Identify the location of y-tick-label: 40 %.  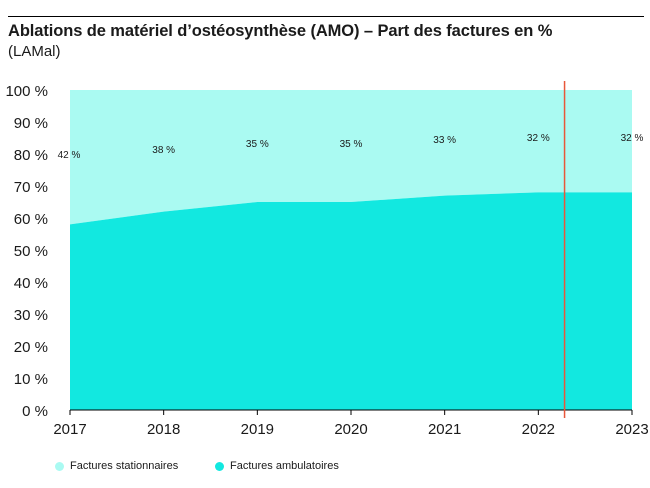
(31, 283).